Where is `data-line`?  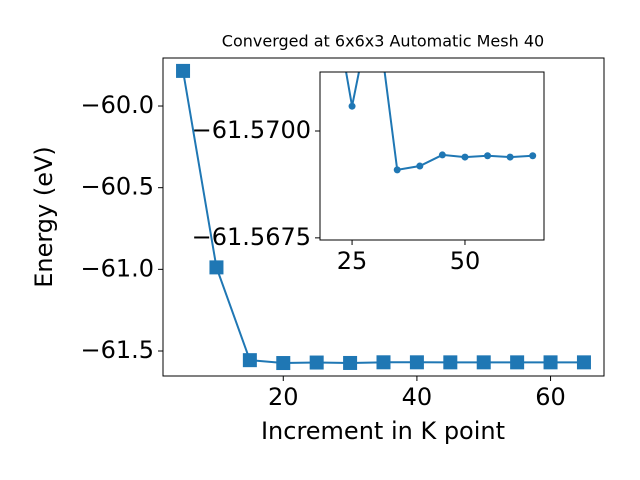 data-line is located at coordinates (439, 122).